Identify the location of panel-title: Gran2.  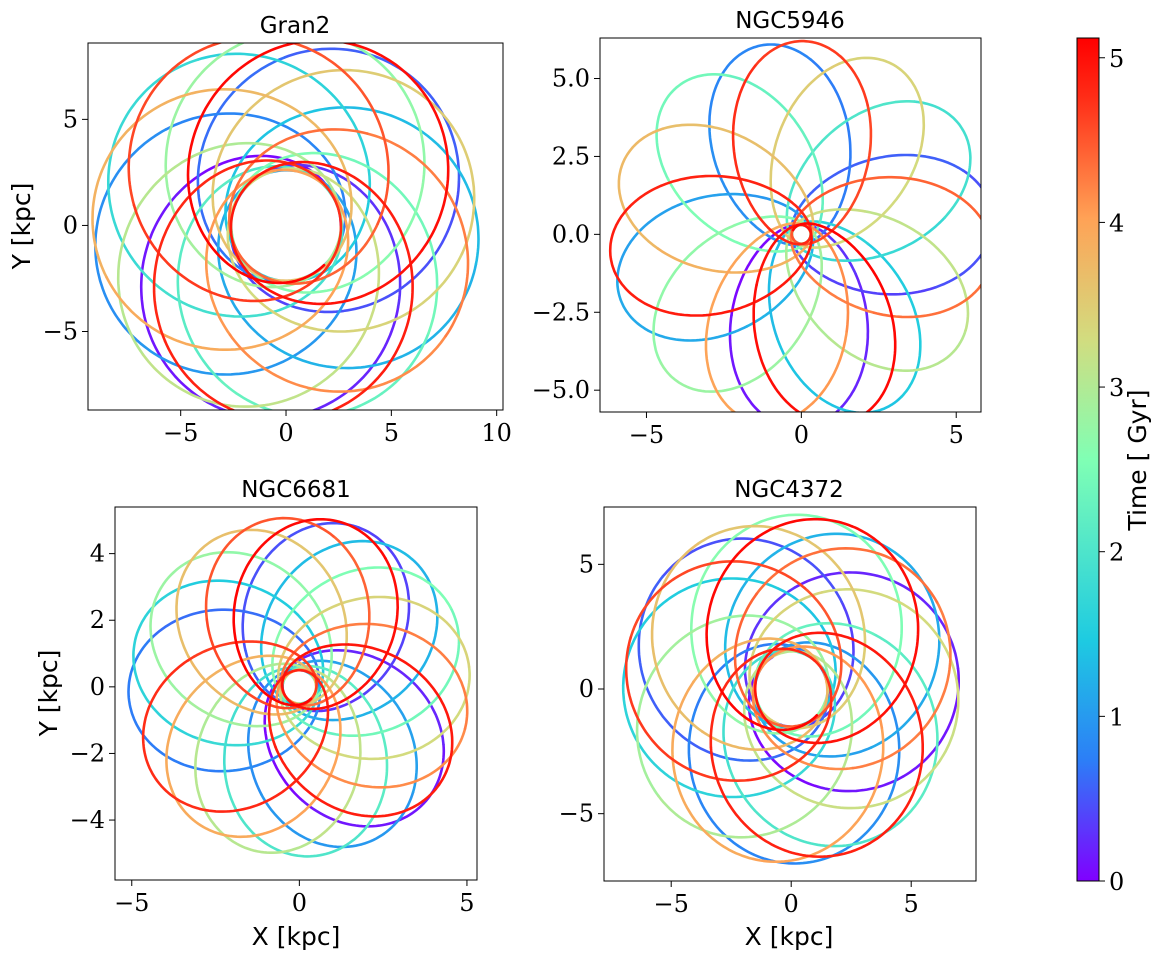
(295, 26).